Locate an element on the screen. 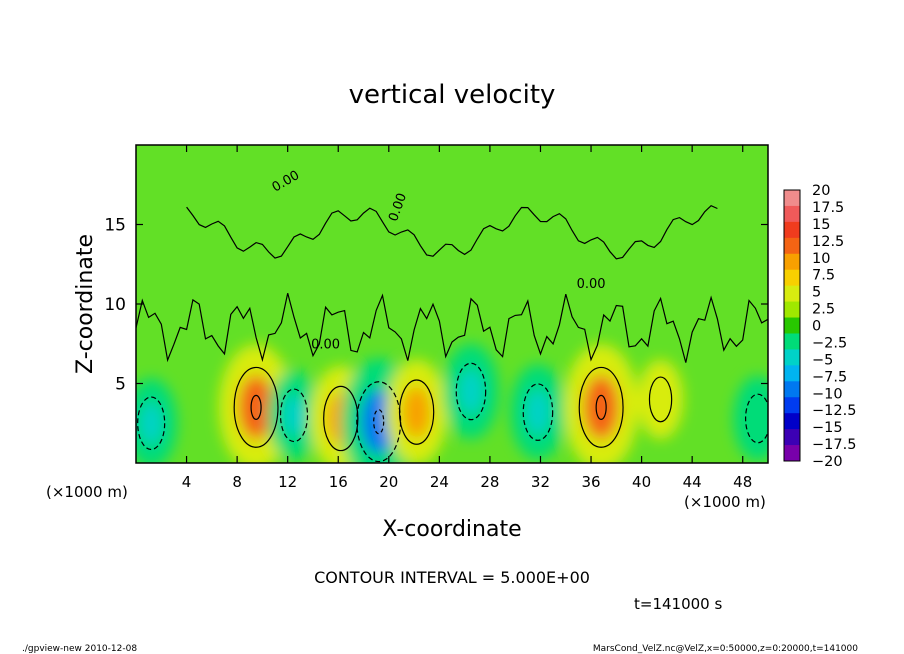  x-unit-right: (×1000 m) is located at coordinates (725, 502).